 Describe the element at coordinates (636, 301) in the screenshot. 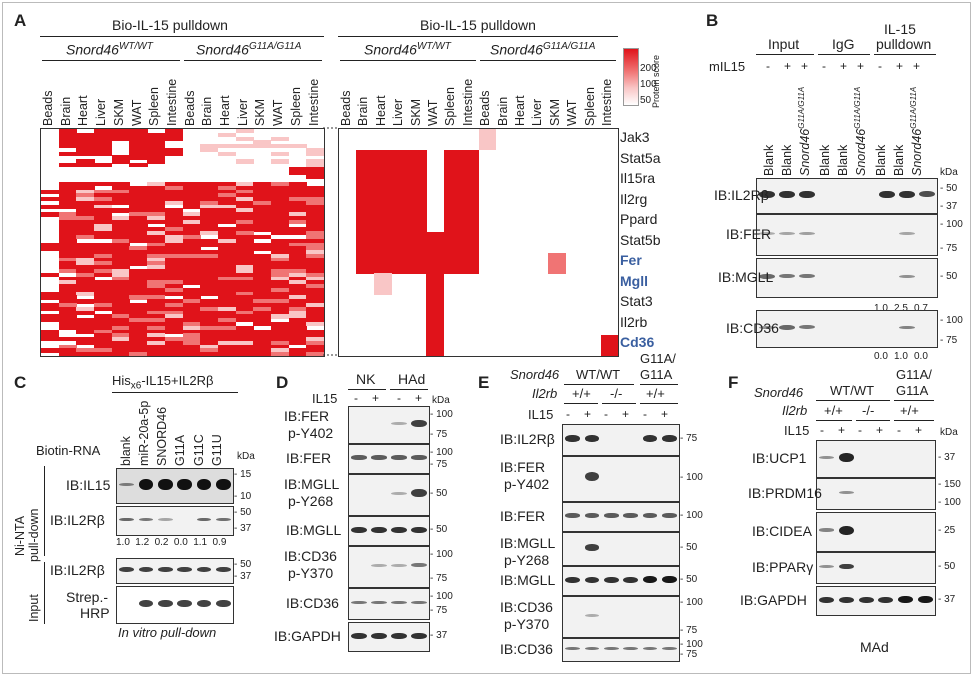

I see `gene-label: Stat3` at that location.